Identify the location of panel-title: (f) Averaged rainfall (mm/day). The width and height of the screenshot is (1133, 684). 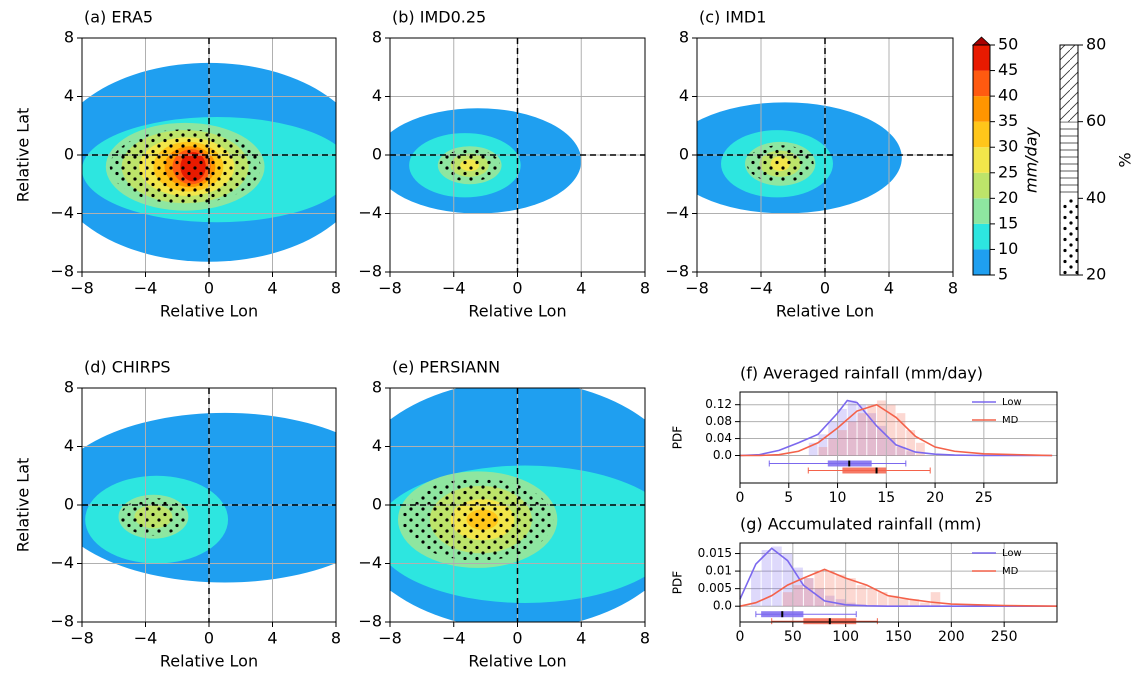
(861, 373).